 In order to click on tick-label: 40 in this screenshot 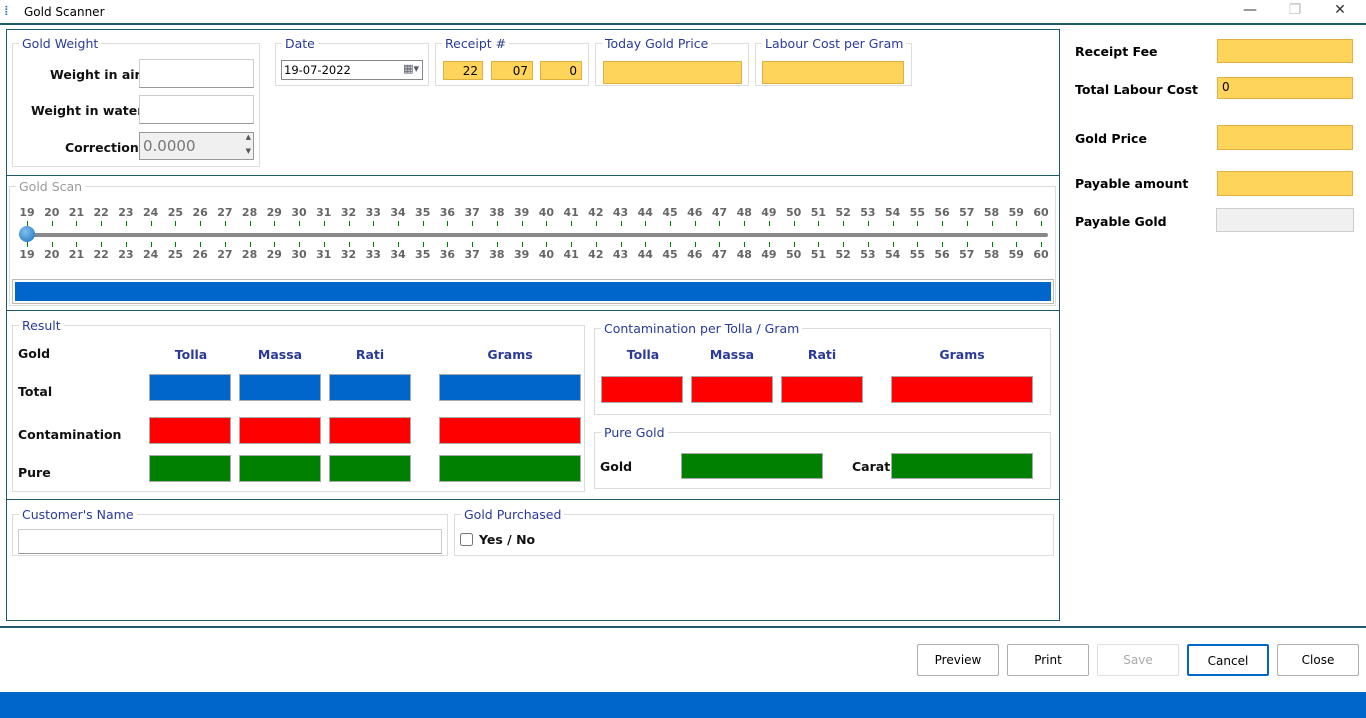, I will do `click(546, 212)`.